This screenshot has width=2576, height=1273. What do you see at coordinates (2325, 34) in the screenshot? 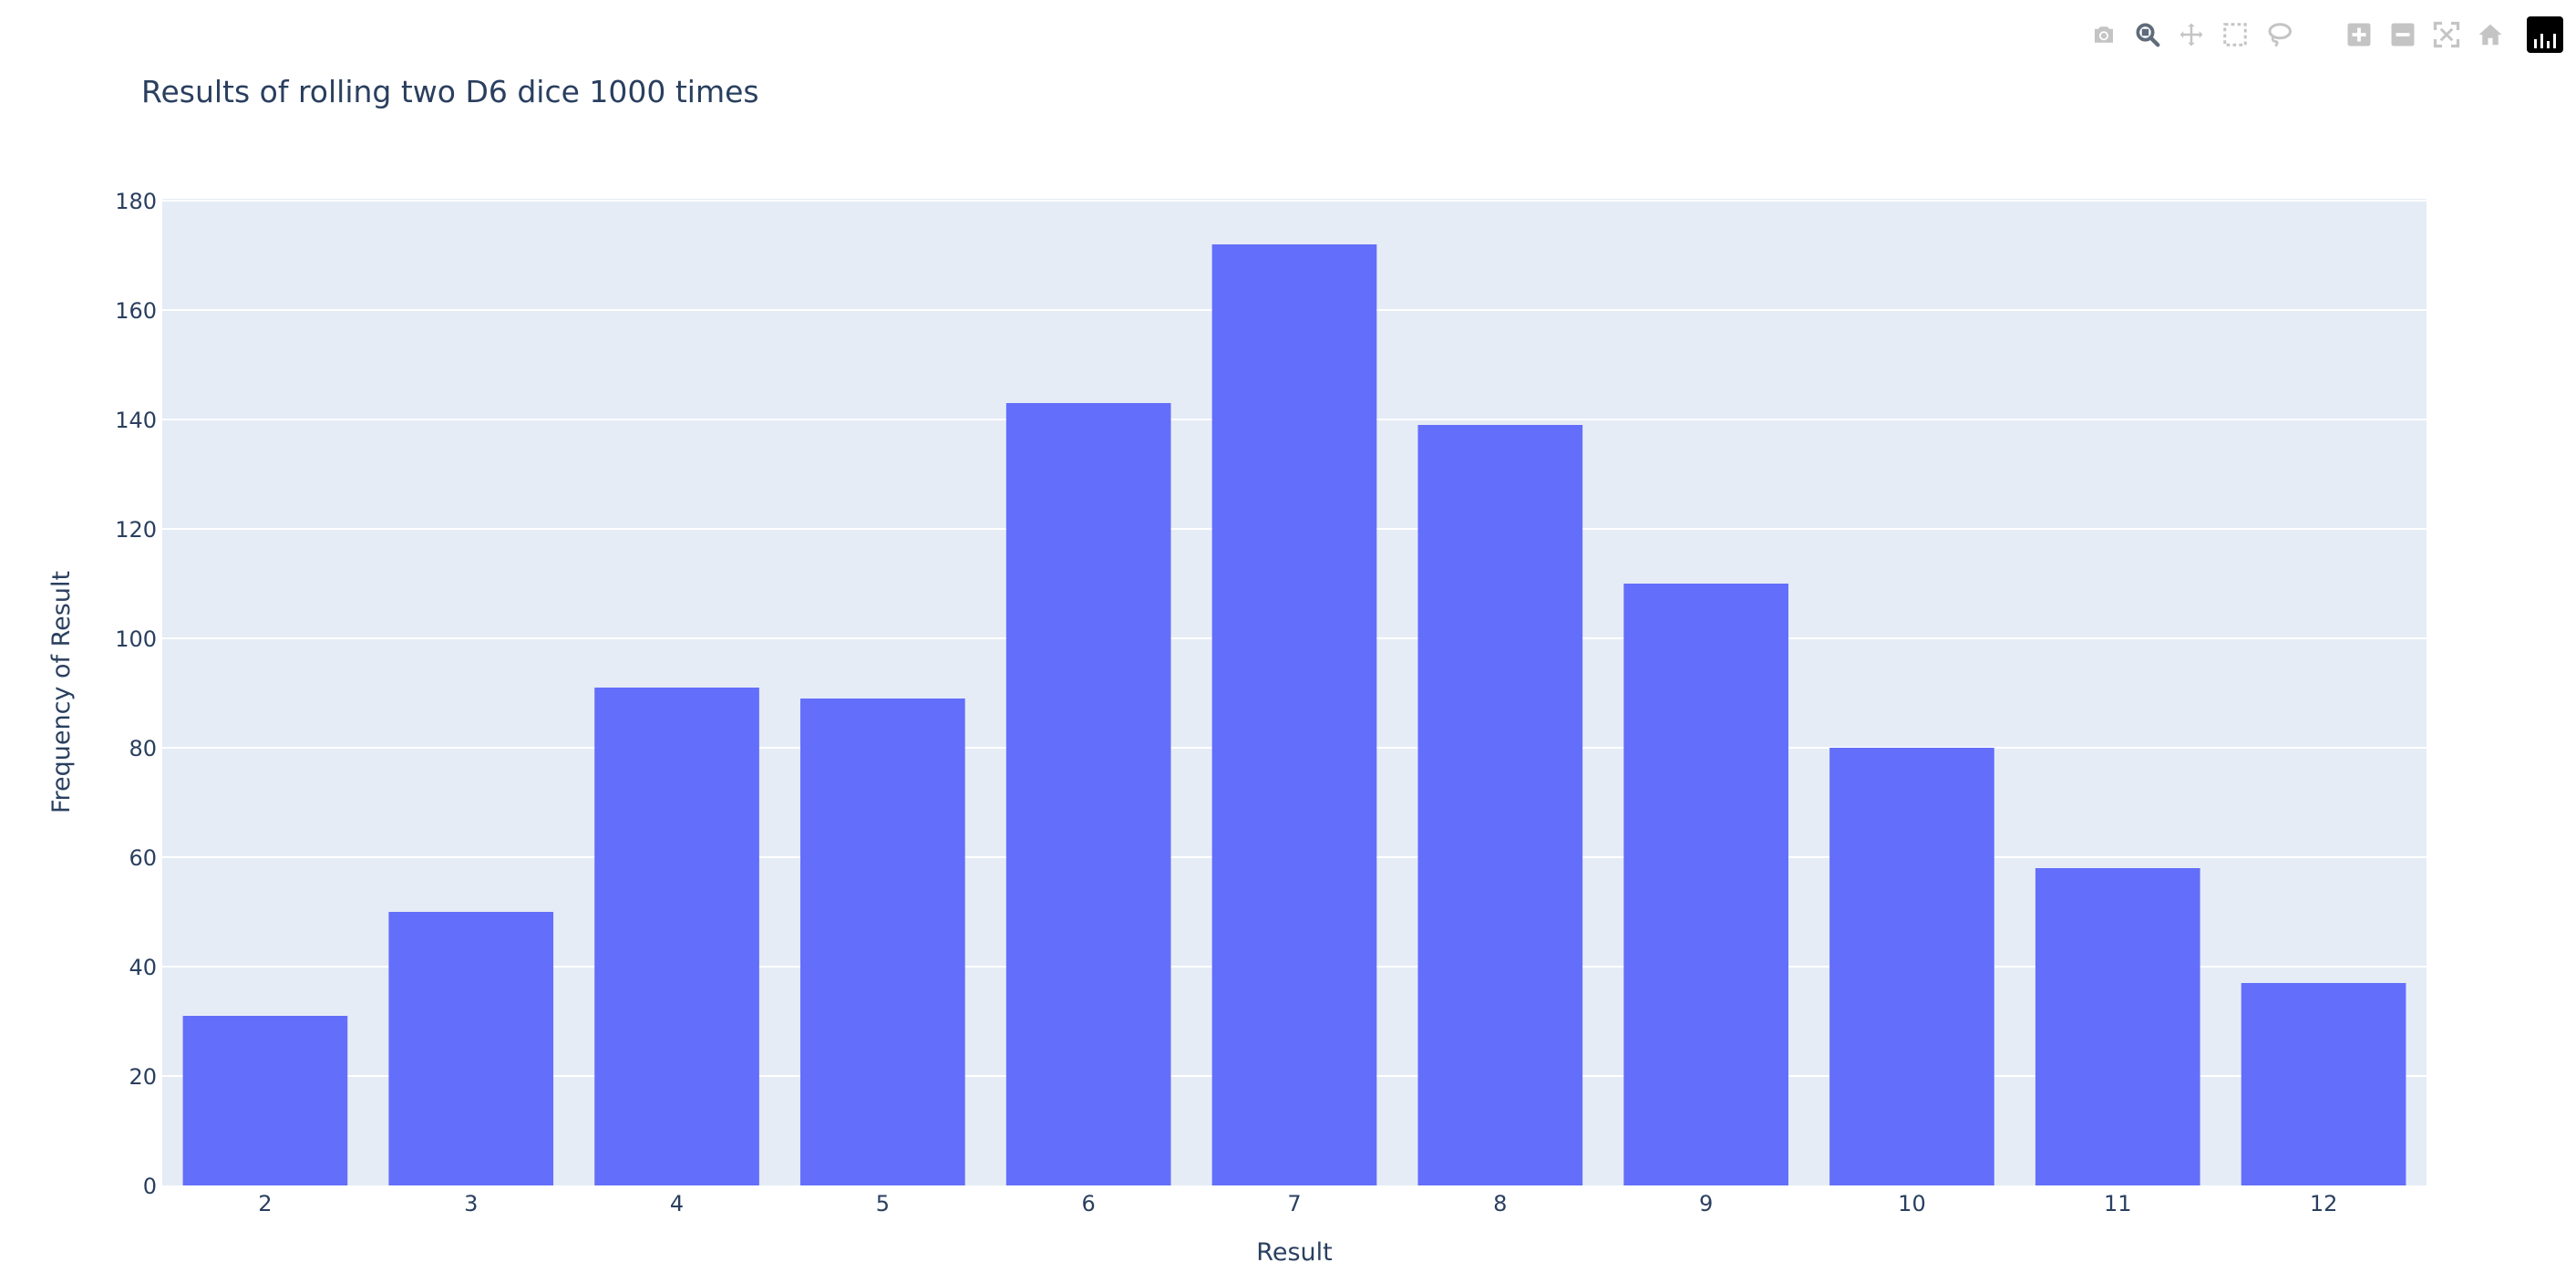
I see `modebar` at bounding box center [2325, 34].